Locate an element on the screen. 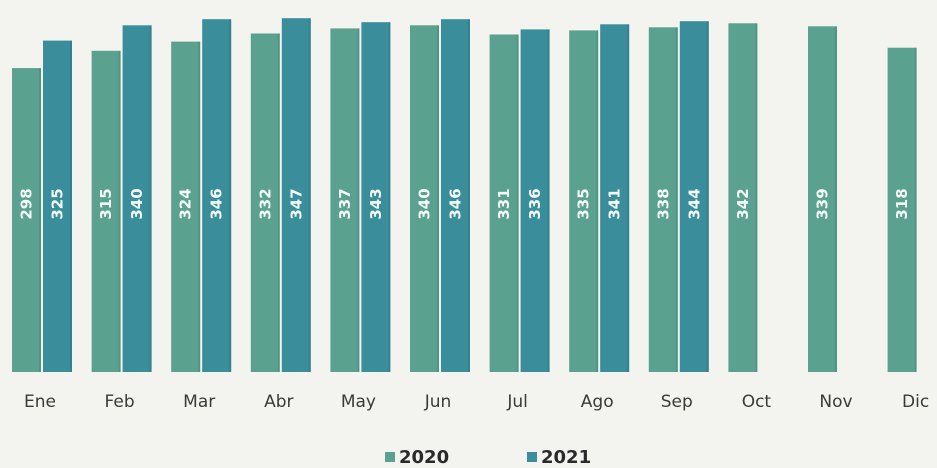 Image resolution: width=937 pixels, height=468 pixels. bar-2021-ene is located at coordinates (57, 206).